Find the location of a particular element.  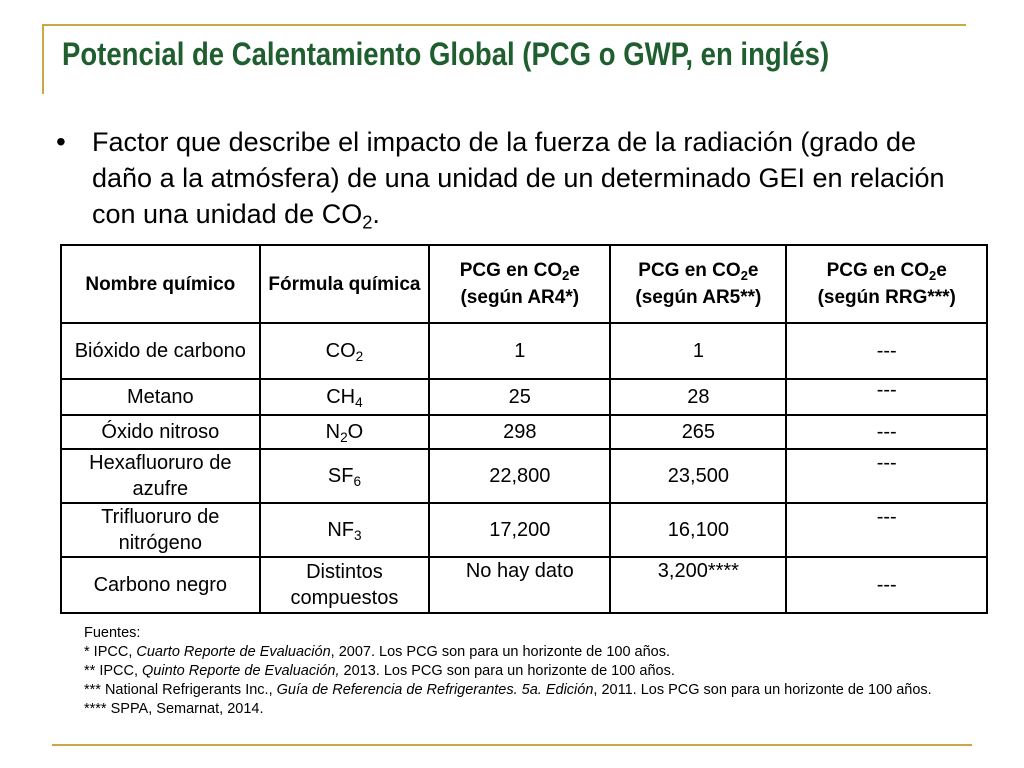

table-row: Bióxido de carbono CO2 1 1 --- is located at coordinates (524, 351).